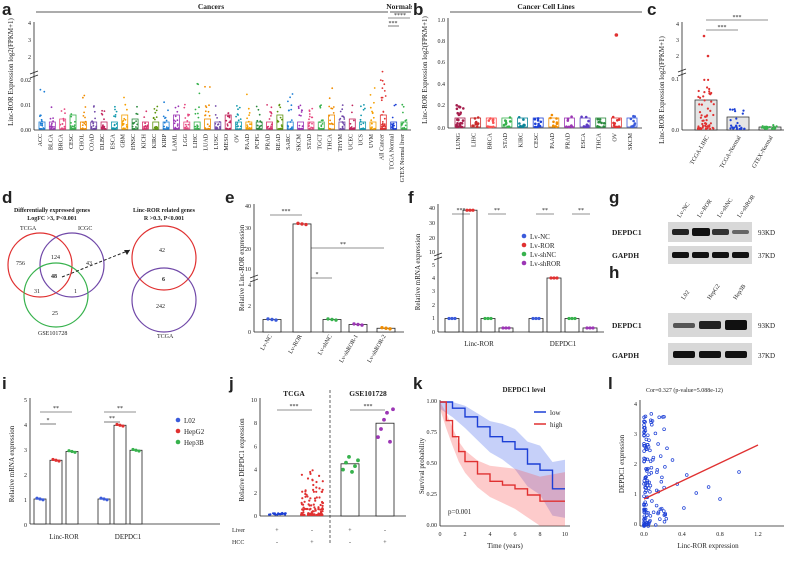  I want to click on panel-a-xtick: PCPG, so click(258, 141).